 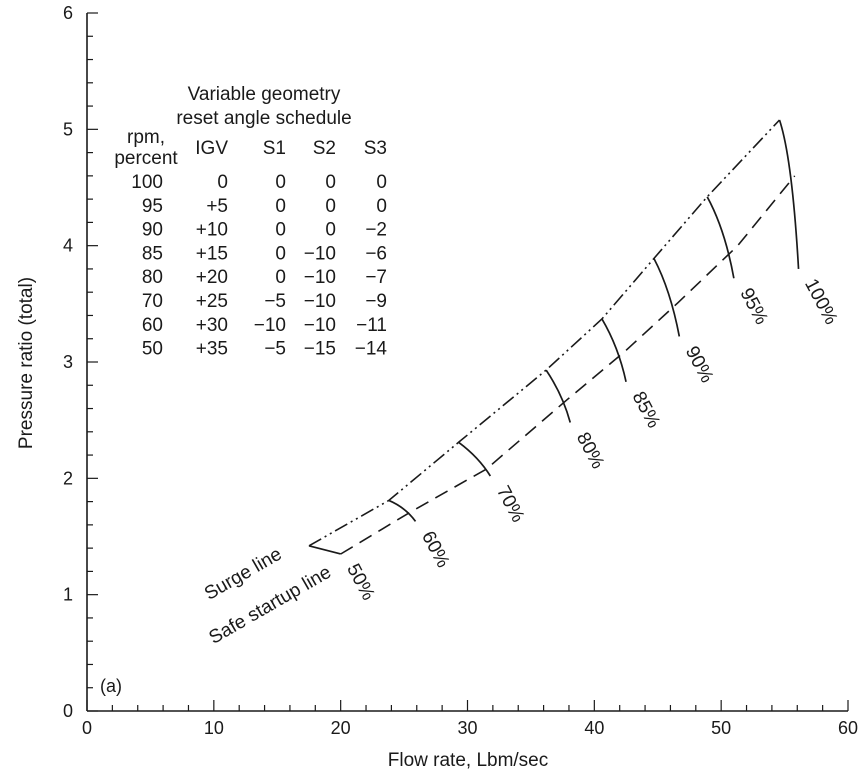 What do you see at coordinates (753, 307) in the screenshot?
I see `speed-label: 95%` at bounding box center [753, 307].